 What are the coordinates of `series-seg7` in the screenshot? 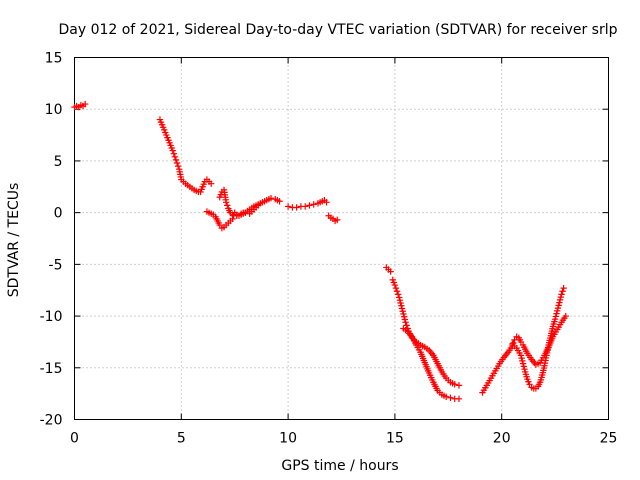 It's located at (388, 269).